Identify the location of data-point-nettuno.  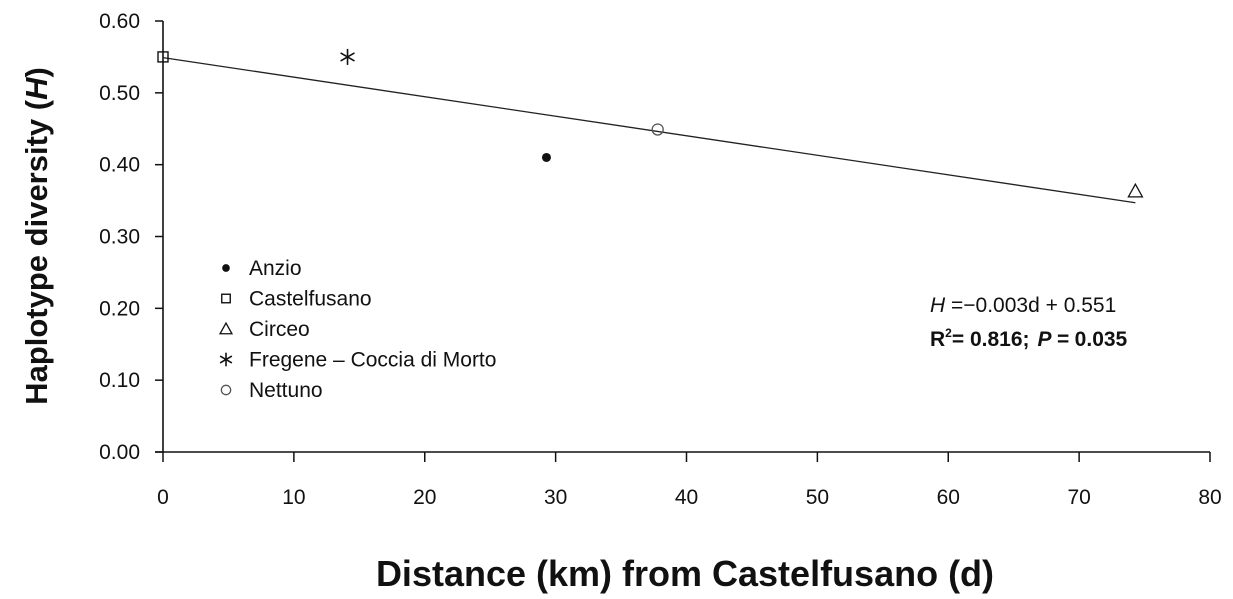
(657, 129).